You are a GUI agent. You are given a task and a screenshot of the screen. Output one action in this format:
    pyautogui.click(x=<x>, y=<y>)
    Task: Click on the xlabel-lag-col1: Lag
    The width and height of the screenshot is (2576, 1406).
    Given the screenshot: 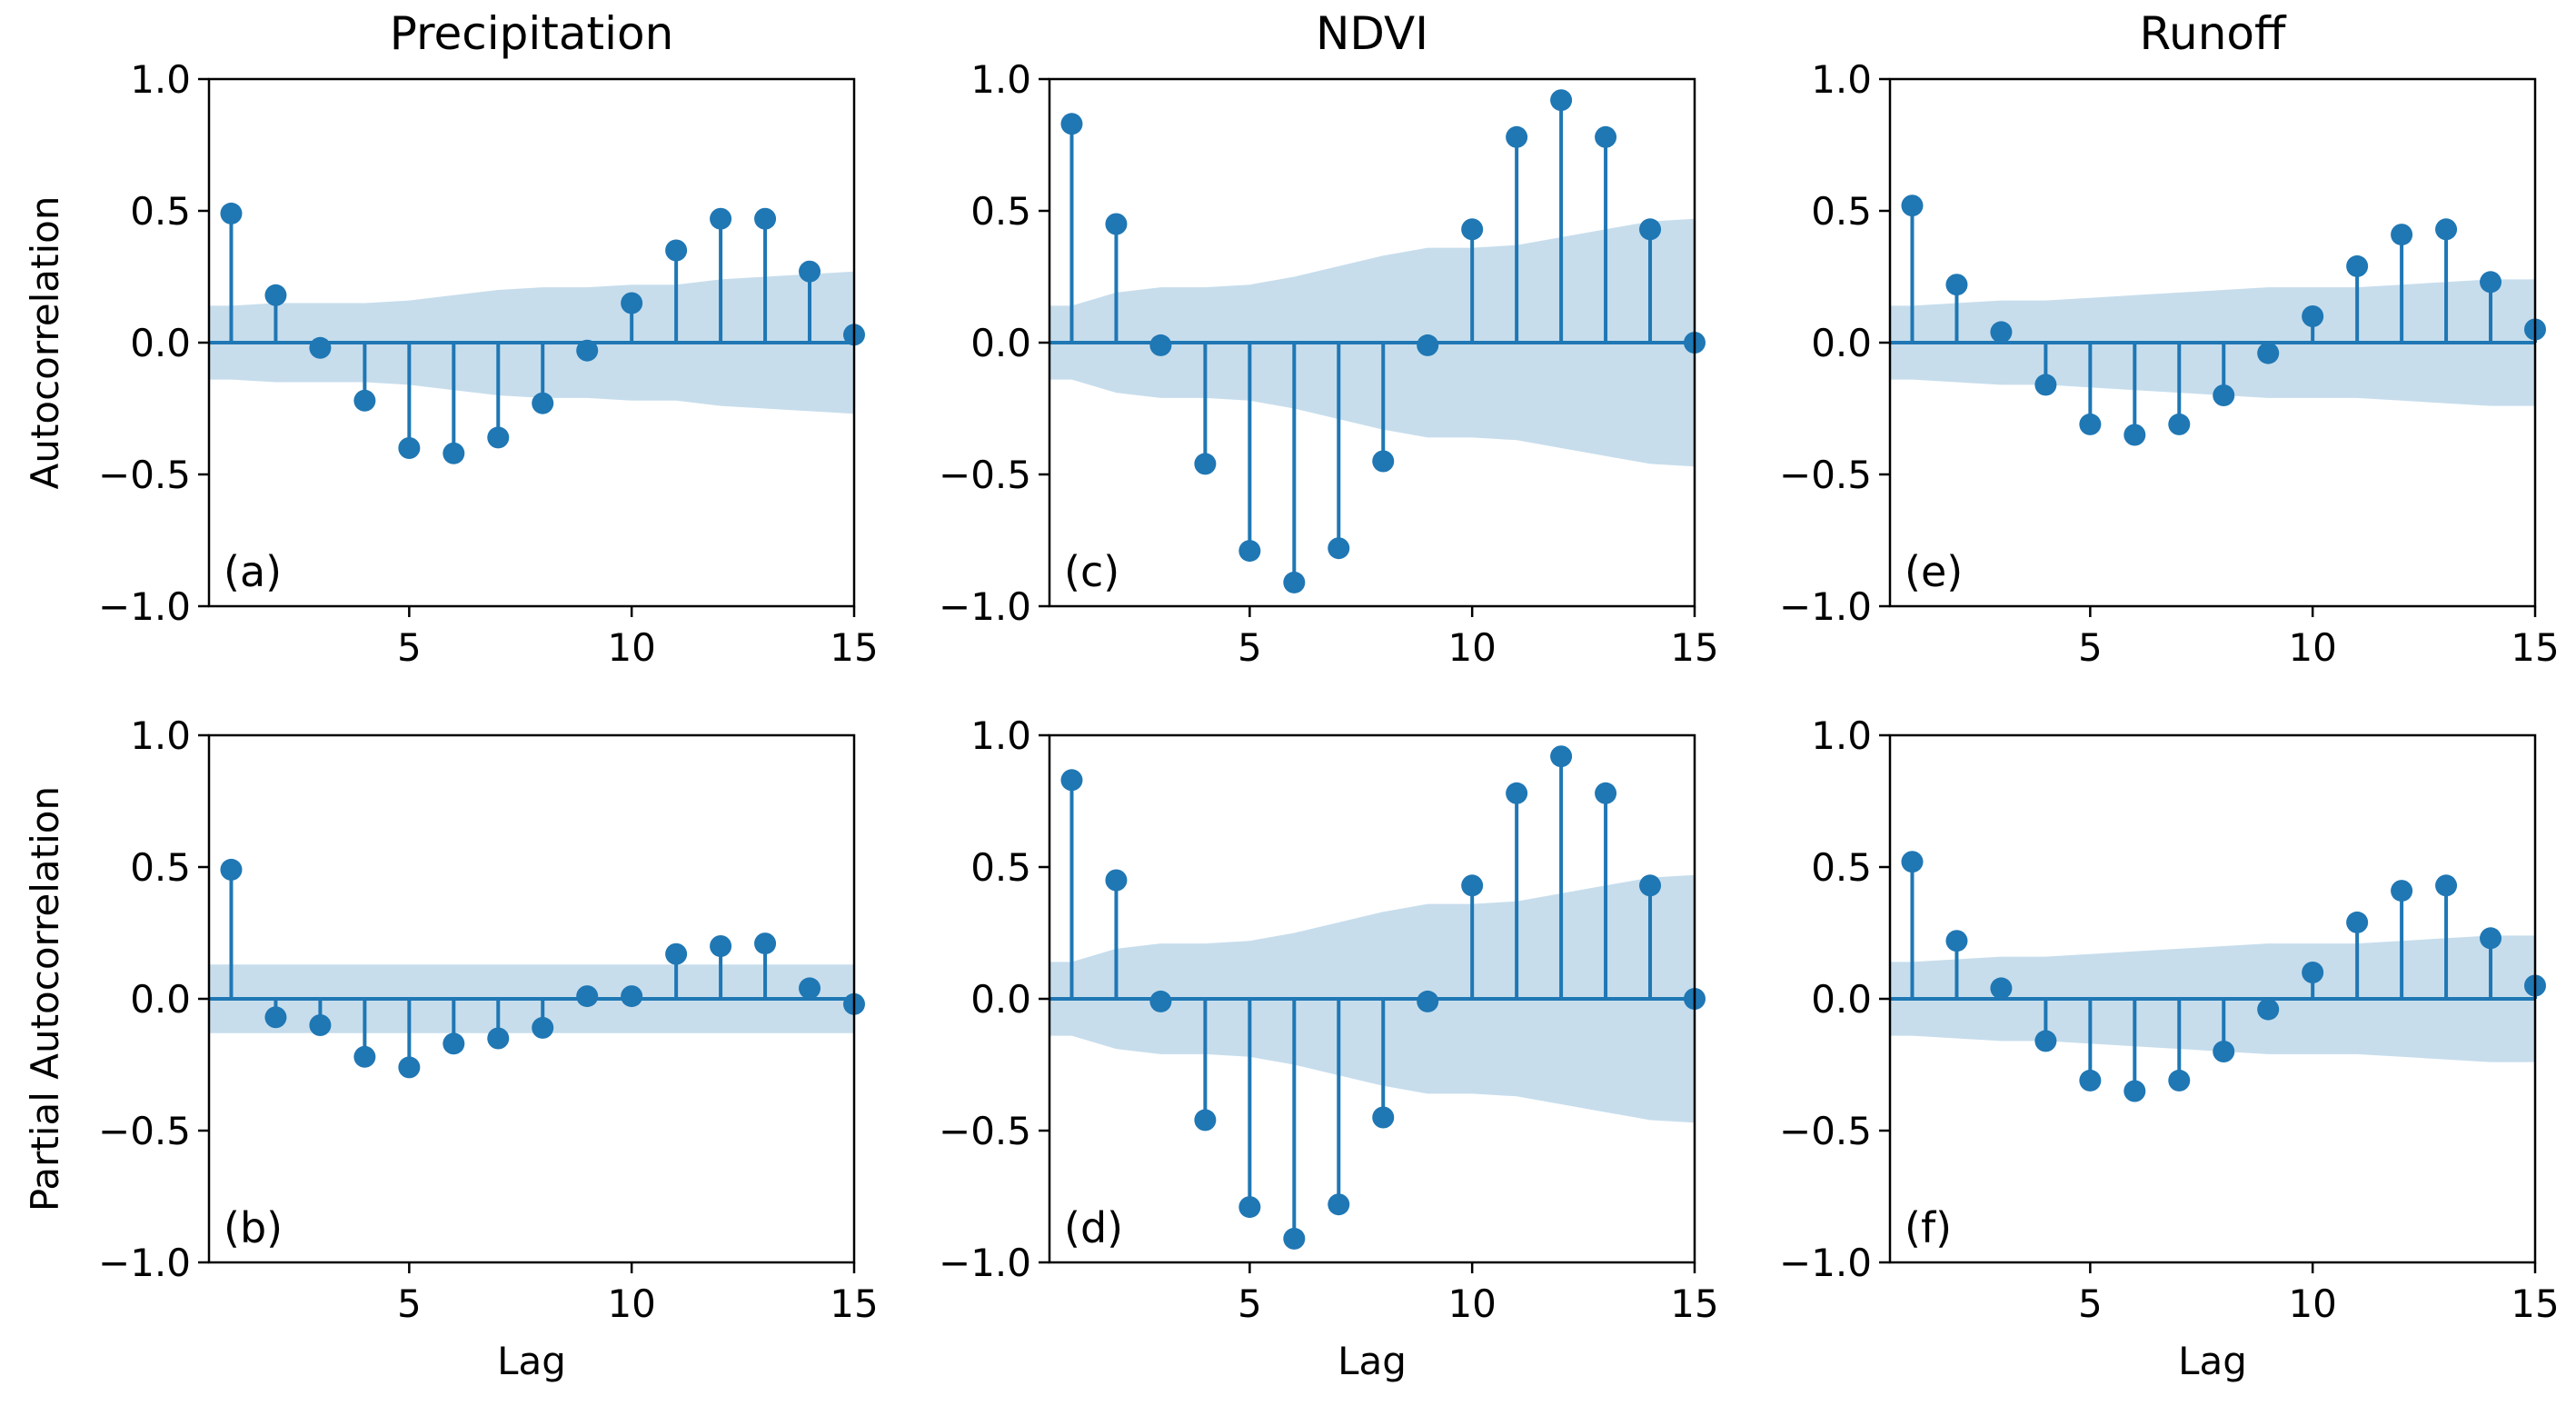 What is the action you would take?
    pyautogui.click(x=532, y=1361)
    